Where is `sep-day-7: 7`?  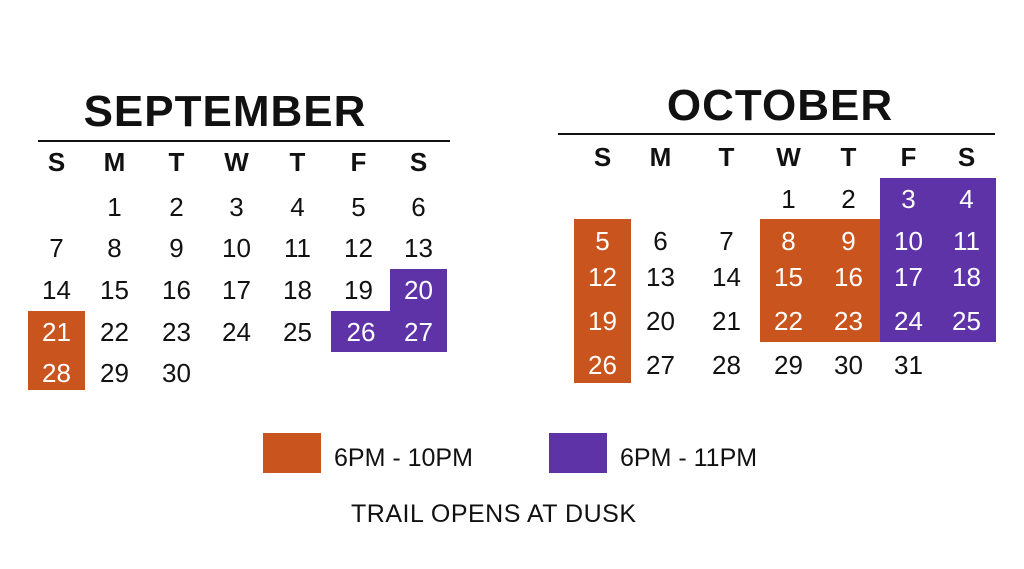
sep-day-7: 7 is located at coordinates (56, 248).